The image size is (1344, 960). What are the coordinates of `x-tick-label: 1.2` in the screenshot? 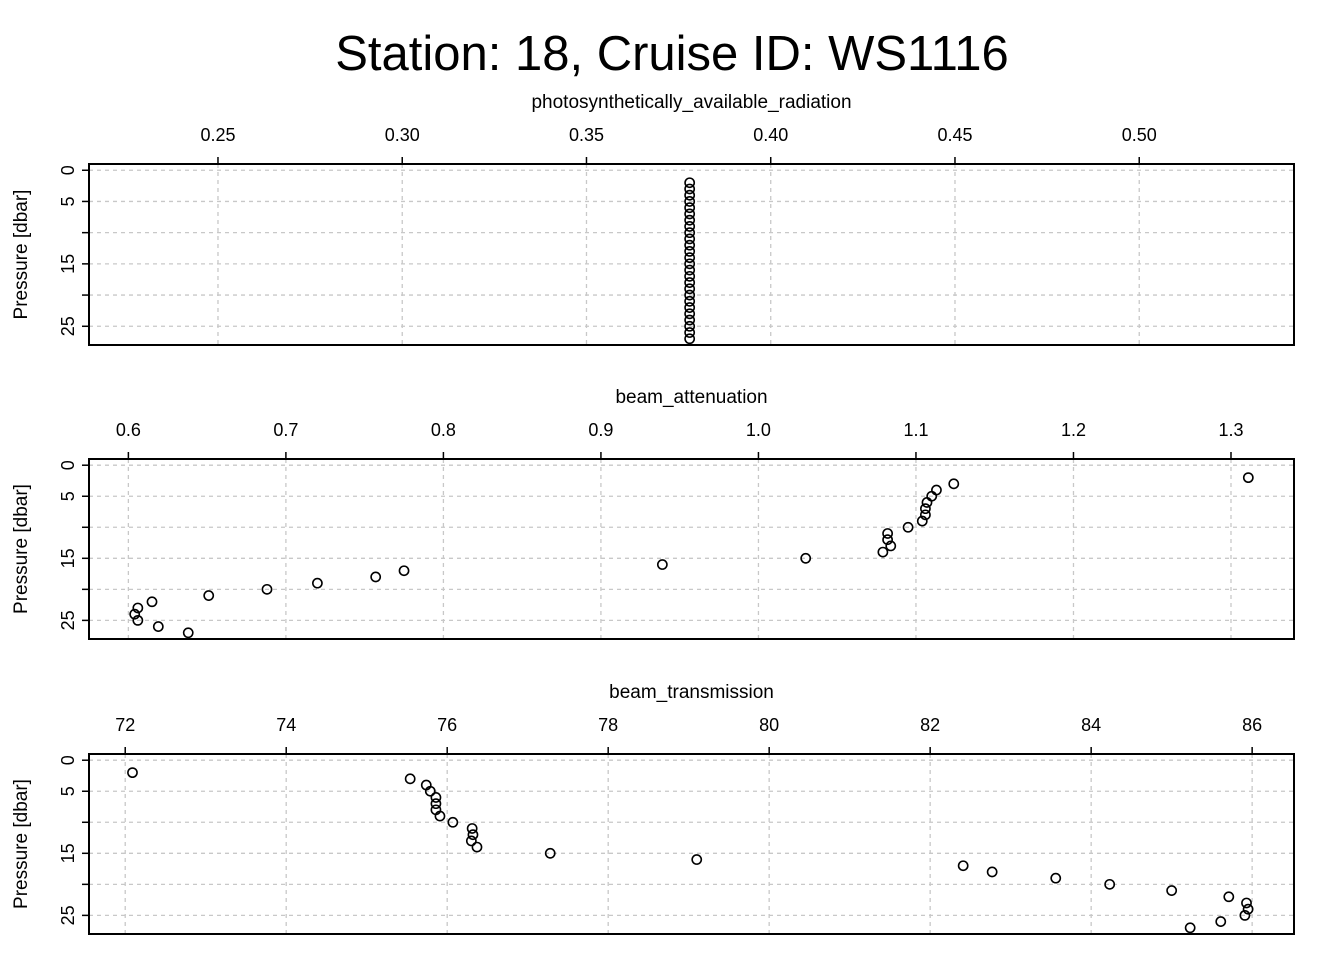 It's located at (1073, 430).